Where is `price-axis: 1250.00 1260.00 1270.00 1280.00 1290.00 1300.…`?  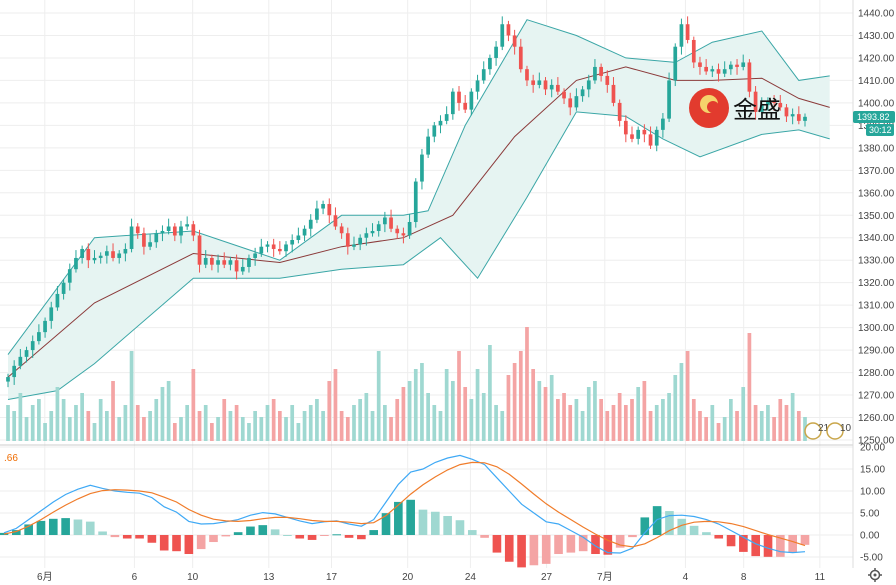
price-axis: 1250.00 1260.00 1270.00 1280.00 1290.00 1300.… is located at coordinates (876, 228).